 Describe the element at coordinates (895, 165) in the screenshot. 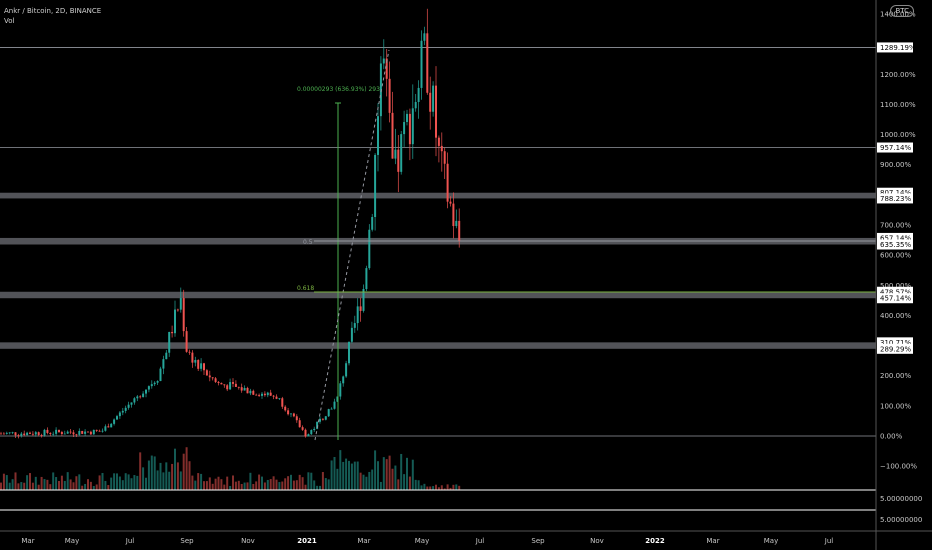

I see `price-tick-label: 900.00%` at that location.